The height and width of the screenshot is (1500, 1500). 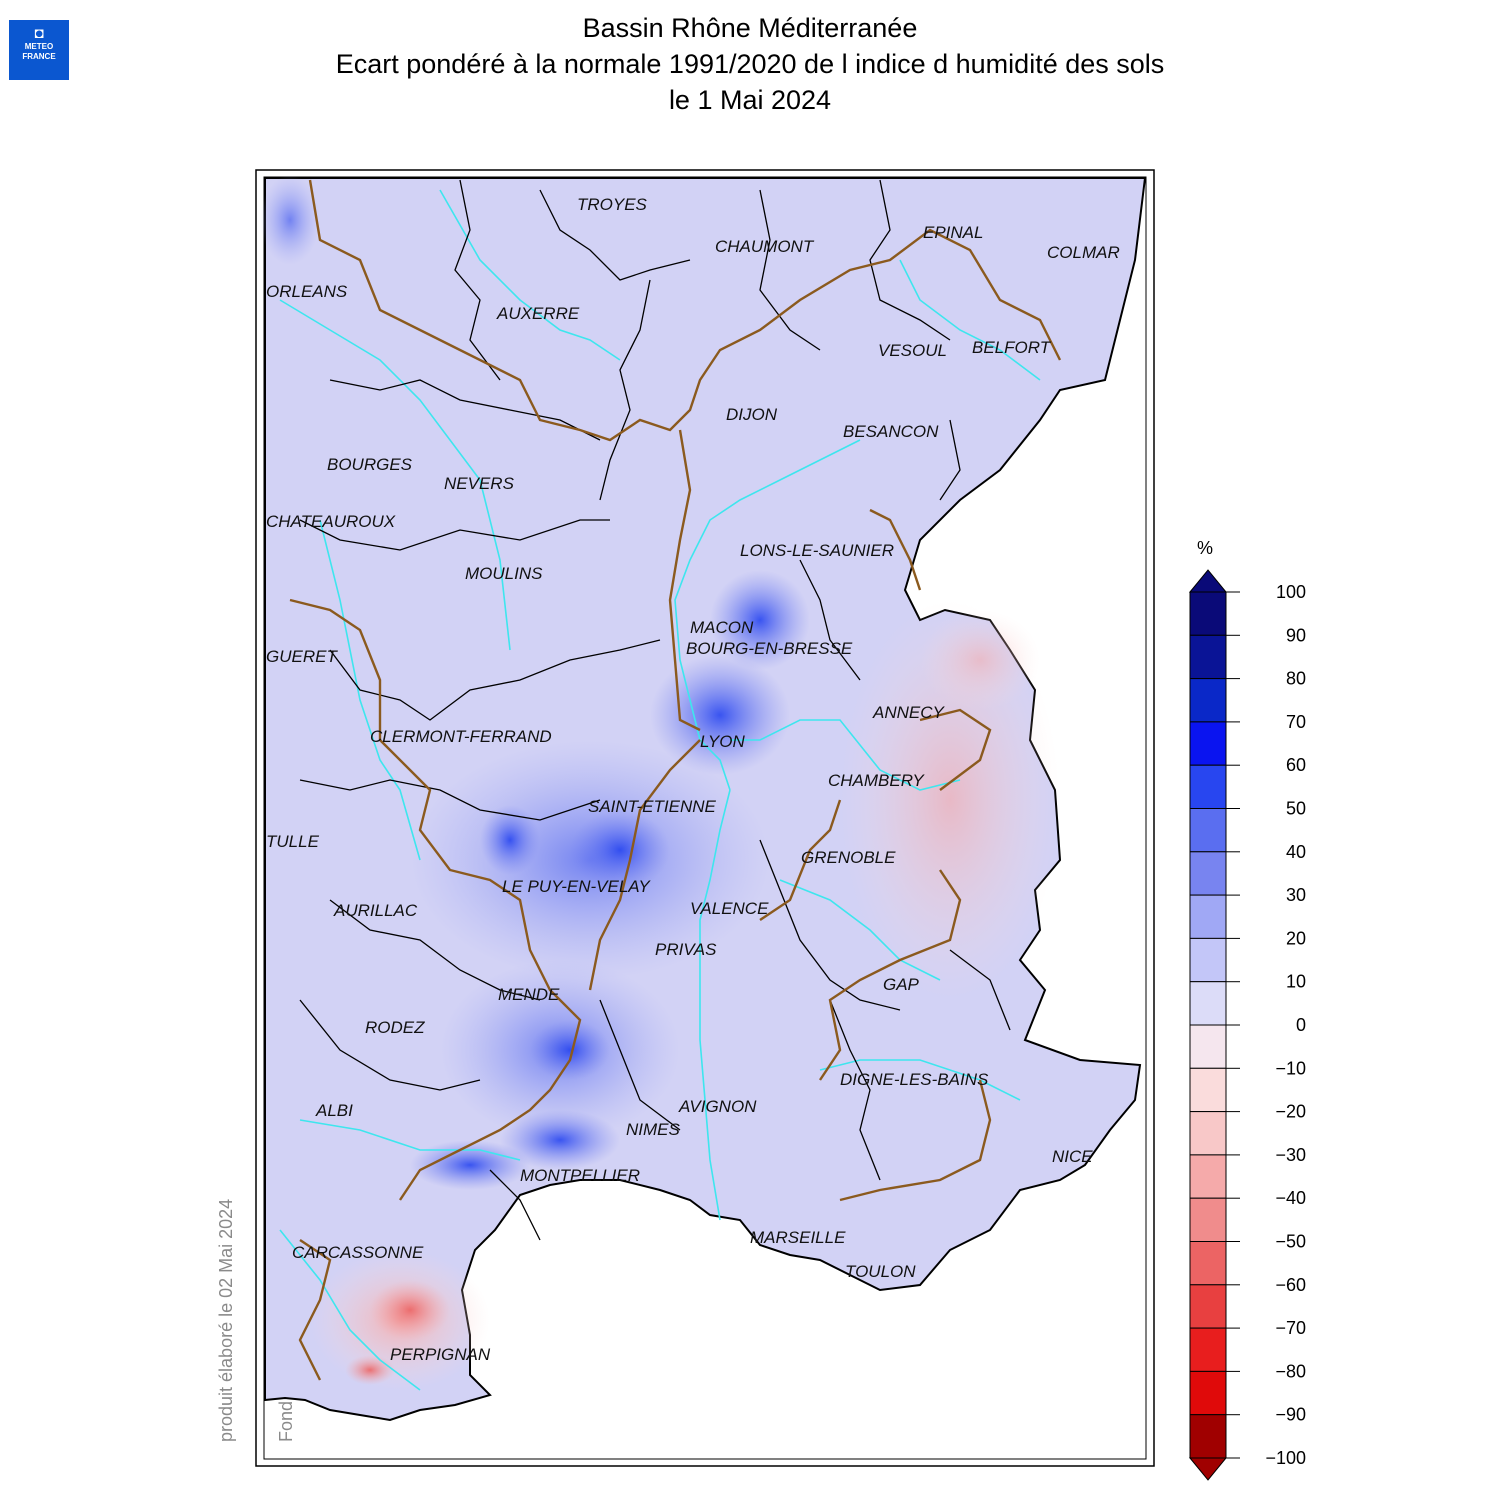 I want to click on city-gueret: GUERET, so click(x=302, y=656).